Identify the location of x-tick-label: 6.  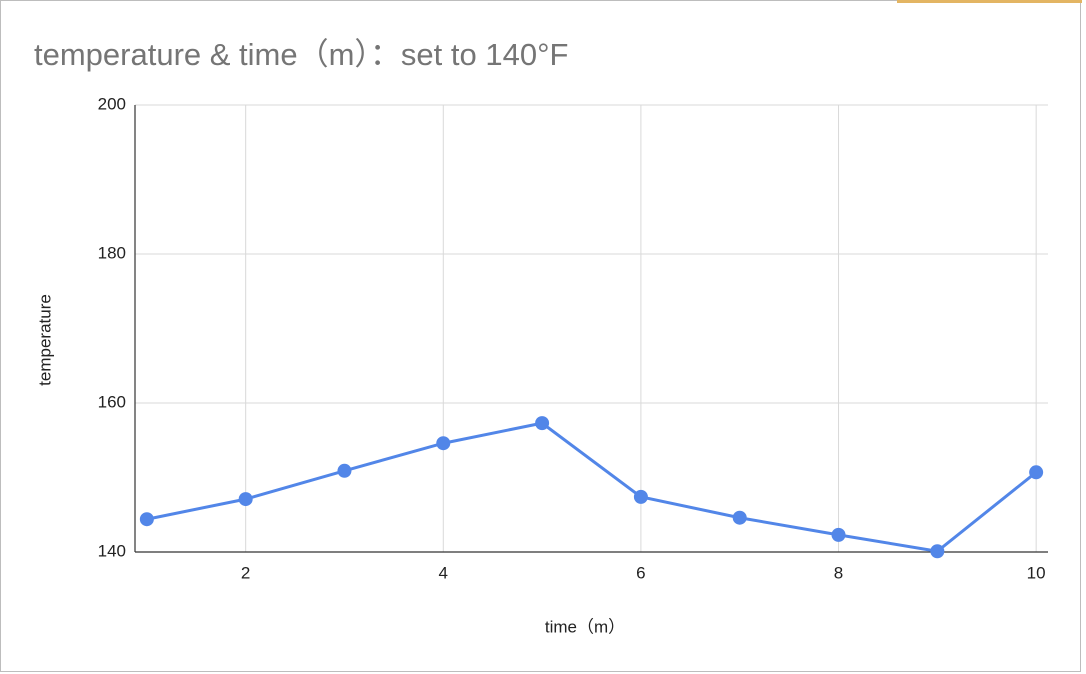
(640, 572).